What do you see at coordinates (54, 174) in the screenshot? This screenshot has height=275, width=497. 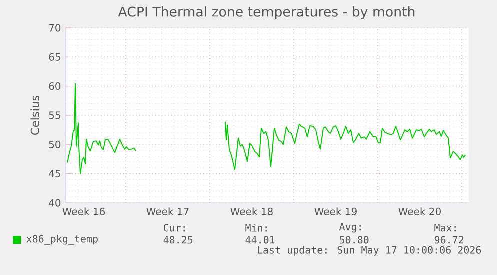 I see `y-tick-label: 45` at bounding box center [54, 174].